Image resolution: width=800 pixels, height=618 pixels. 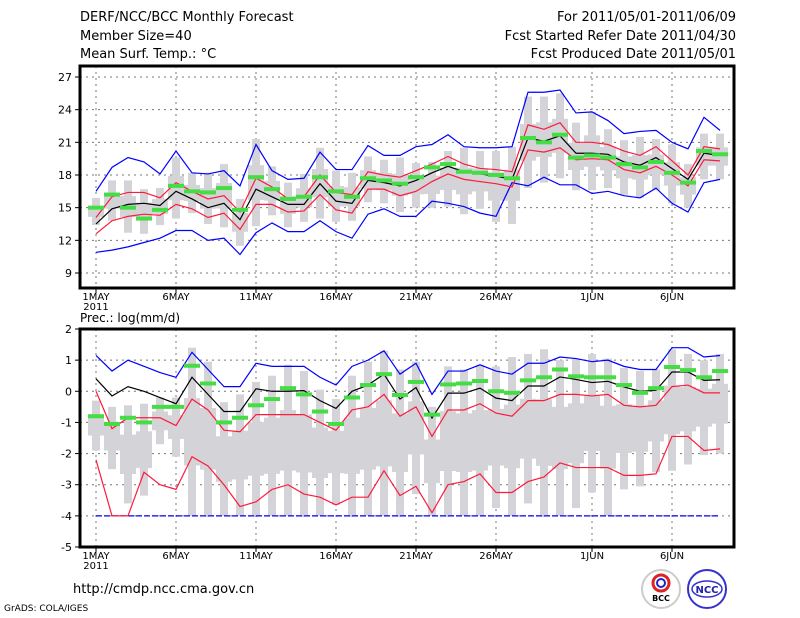 What do you see at coordinates (130, 318) in the screenshot?
I see `panel-title: Prec.: log(mm/d)` at bounding box center [130, 318].